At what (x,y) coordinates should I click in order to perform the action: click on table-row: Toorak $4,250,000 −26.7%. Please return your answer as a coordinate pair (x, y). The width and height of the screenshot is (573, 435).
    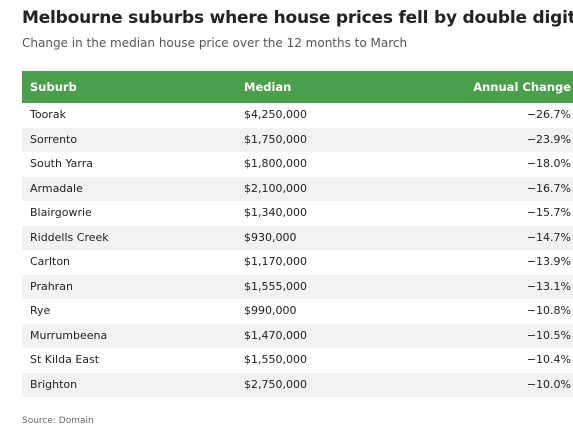
    Looking at the image, I should click on (297, 115).